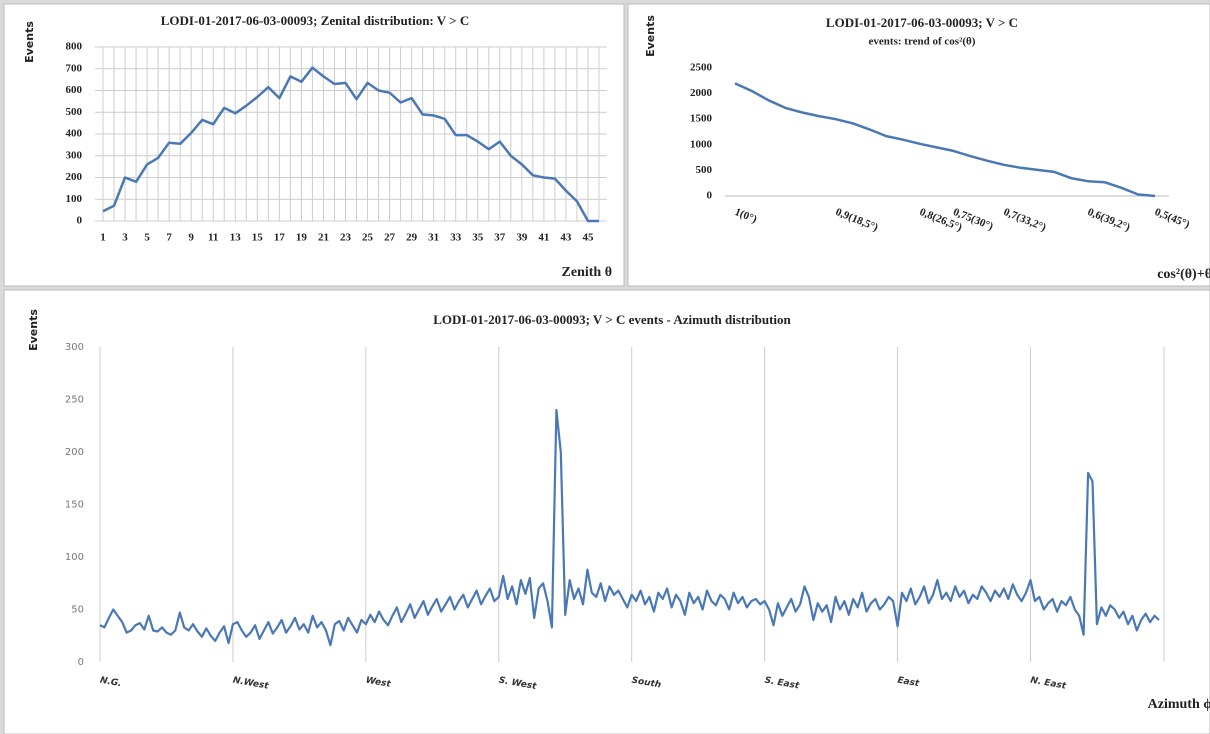 Image resolution: width=1210 pixels, height=734 pixels. I want to click on x-tick-label: 45, so click(588, 238).